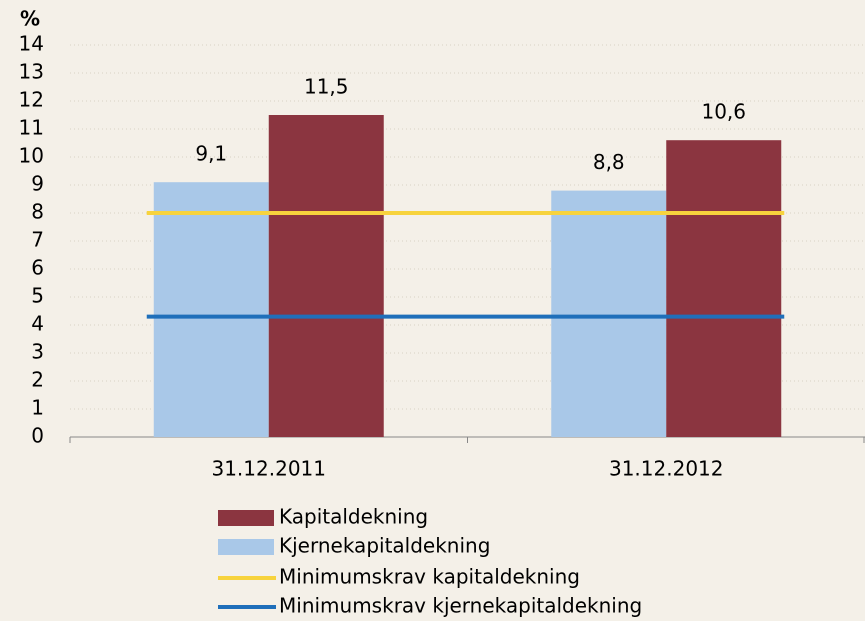 The height and width of the screenshot is (621, 865). Describe the element at coordinates (31, 128) in the screenshot. I see `y-tick-label: 11` at that location.